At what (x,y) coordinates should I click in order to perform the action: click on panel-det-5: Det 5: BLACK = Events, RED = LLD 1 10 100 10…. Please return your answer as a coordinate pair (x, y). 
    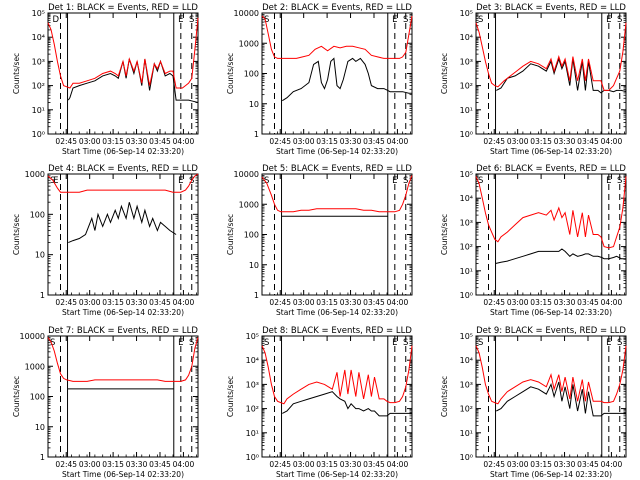
    Looking at the image, I should click on (319, 240).